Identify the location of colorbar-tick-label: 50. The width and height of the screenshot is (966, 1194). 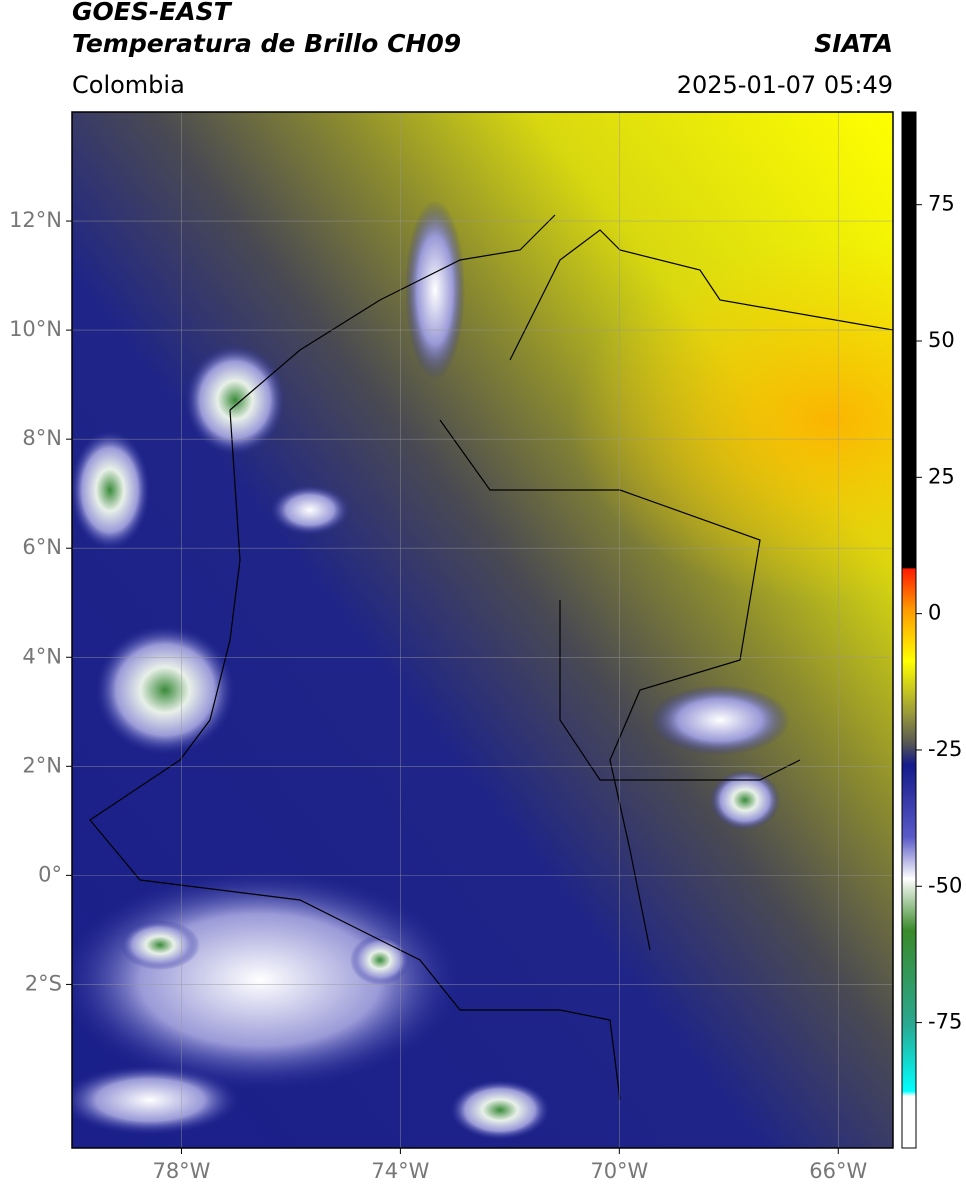
(941, 340).